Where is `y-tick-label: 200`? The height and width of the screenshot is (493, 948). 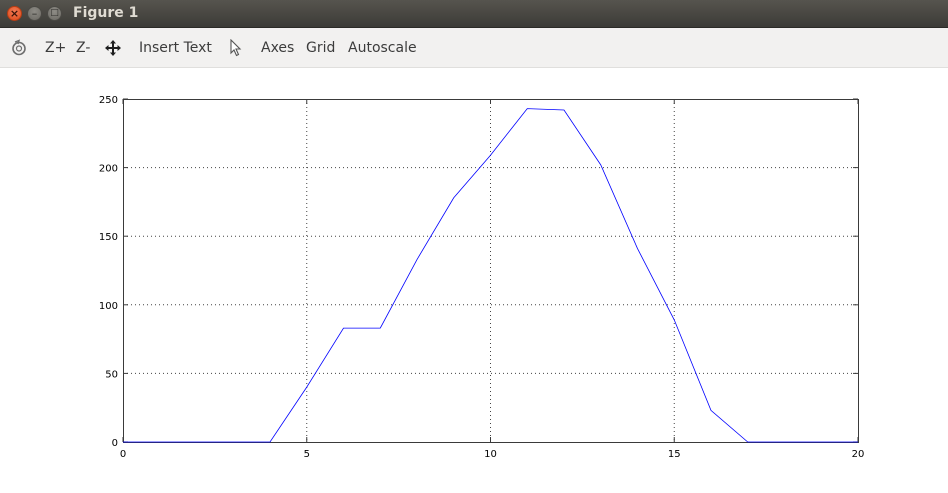 y-tick-label: 200 is located at coordinates (108, 169).